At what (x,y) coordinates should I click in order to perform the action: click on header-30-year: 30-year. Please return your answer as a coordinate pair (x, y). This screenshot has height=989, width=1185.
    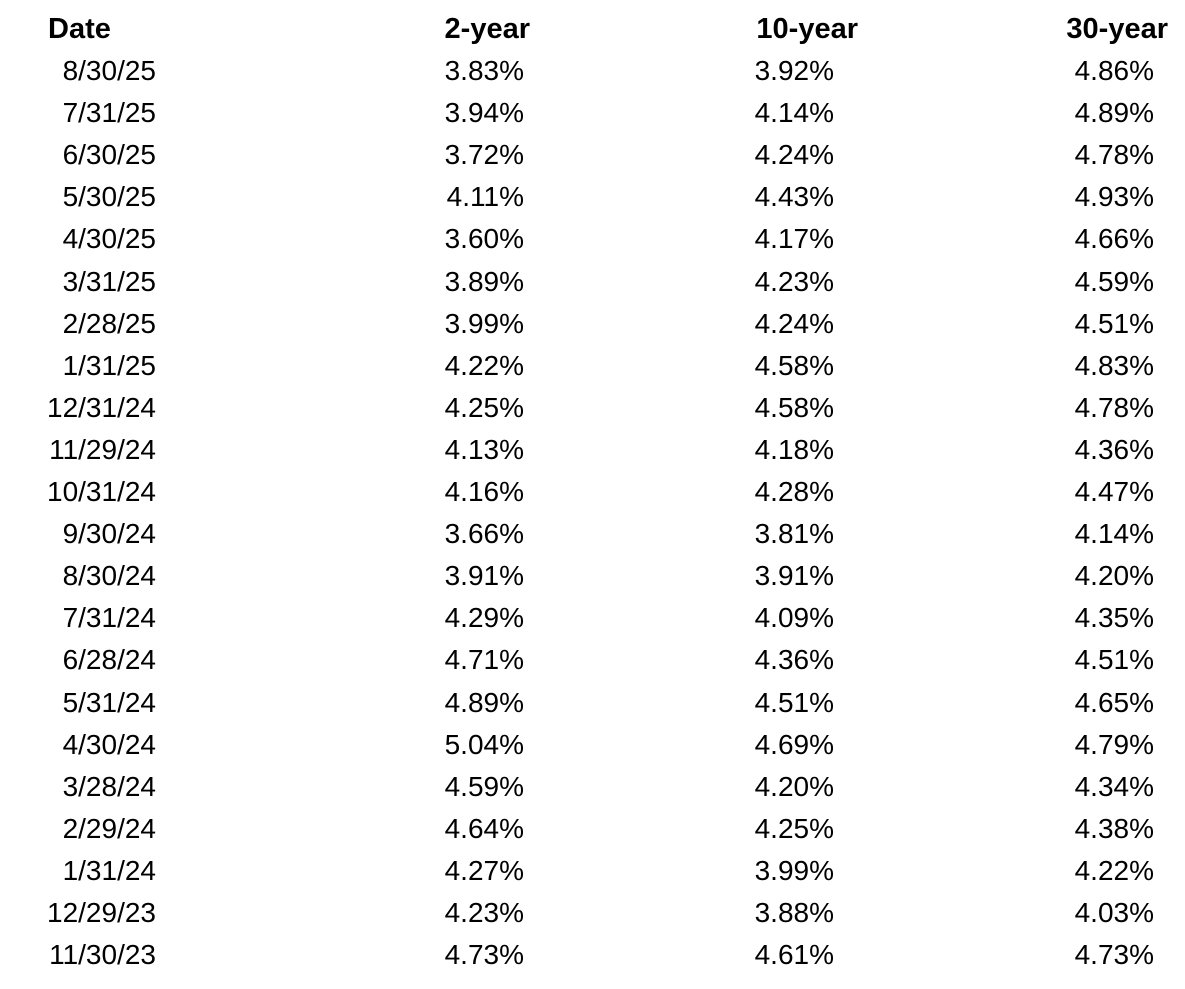
    Looking at the image, I should click on (1117, 29).